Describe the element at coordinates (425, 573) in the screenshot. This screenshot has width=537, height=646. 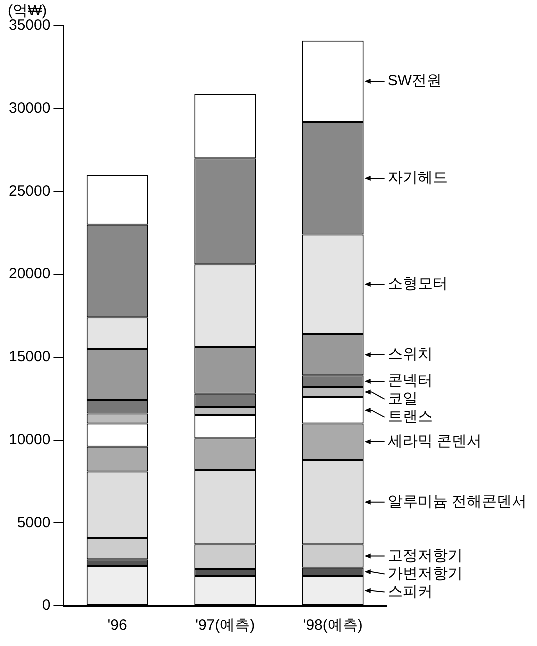
I see `series-label: 가변저항기` at that location.